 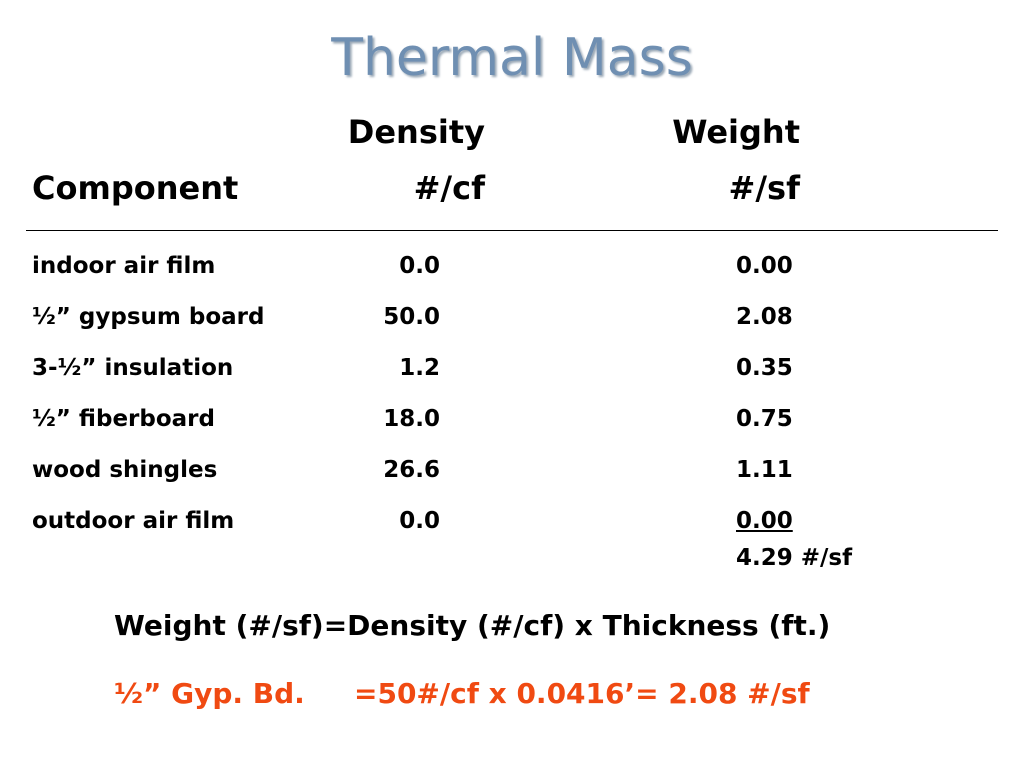 I want to click on example-calculation: ½” Gyp. Bd. =50#/cf x 0.0416’= 2.08 #/sf, so click(x=462, y=694).